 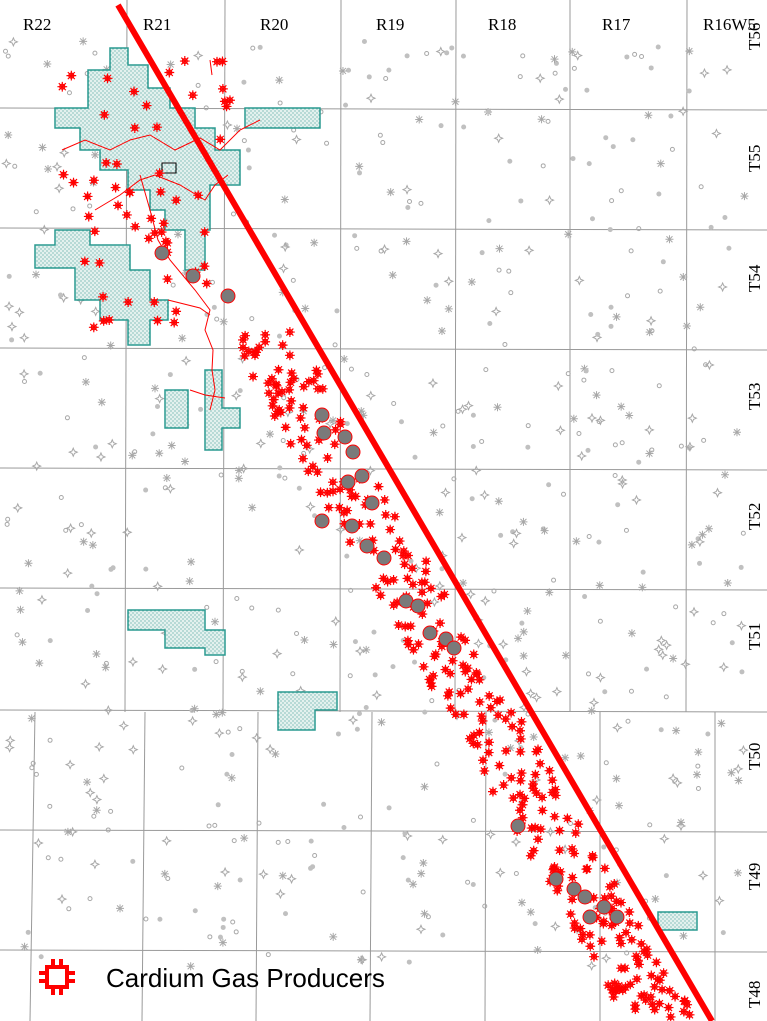 I want to click on legend: Cardium Gas Producers, so click(x=212, y=977).